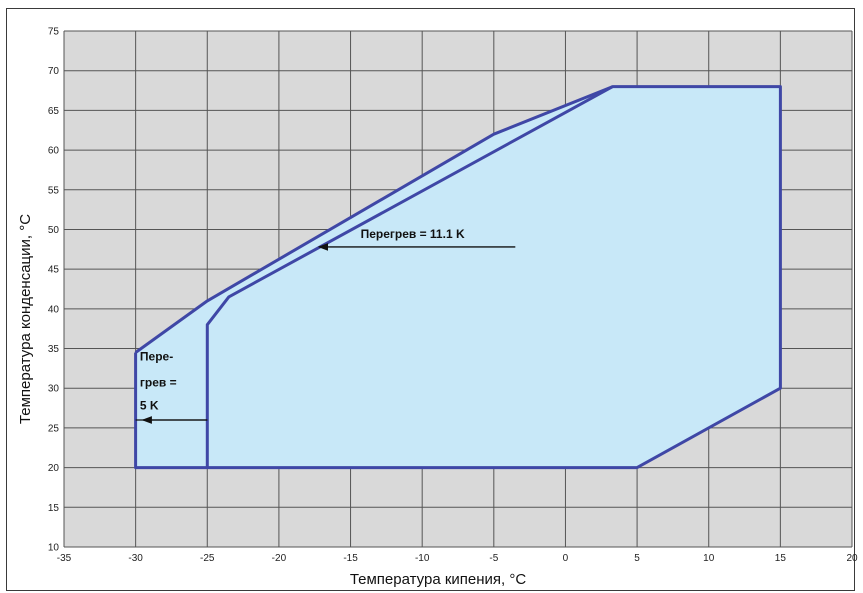 The image size is (863, 593). What do you see at coordinates (54, 349) in the screenshot?
I see `y-tick-label: 35` at bounding box center [54, 349].